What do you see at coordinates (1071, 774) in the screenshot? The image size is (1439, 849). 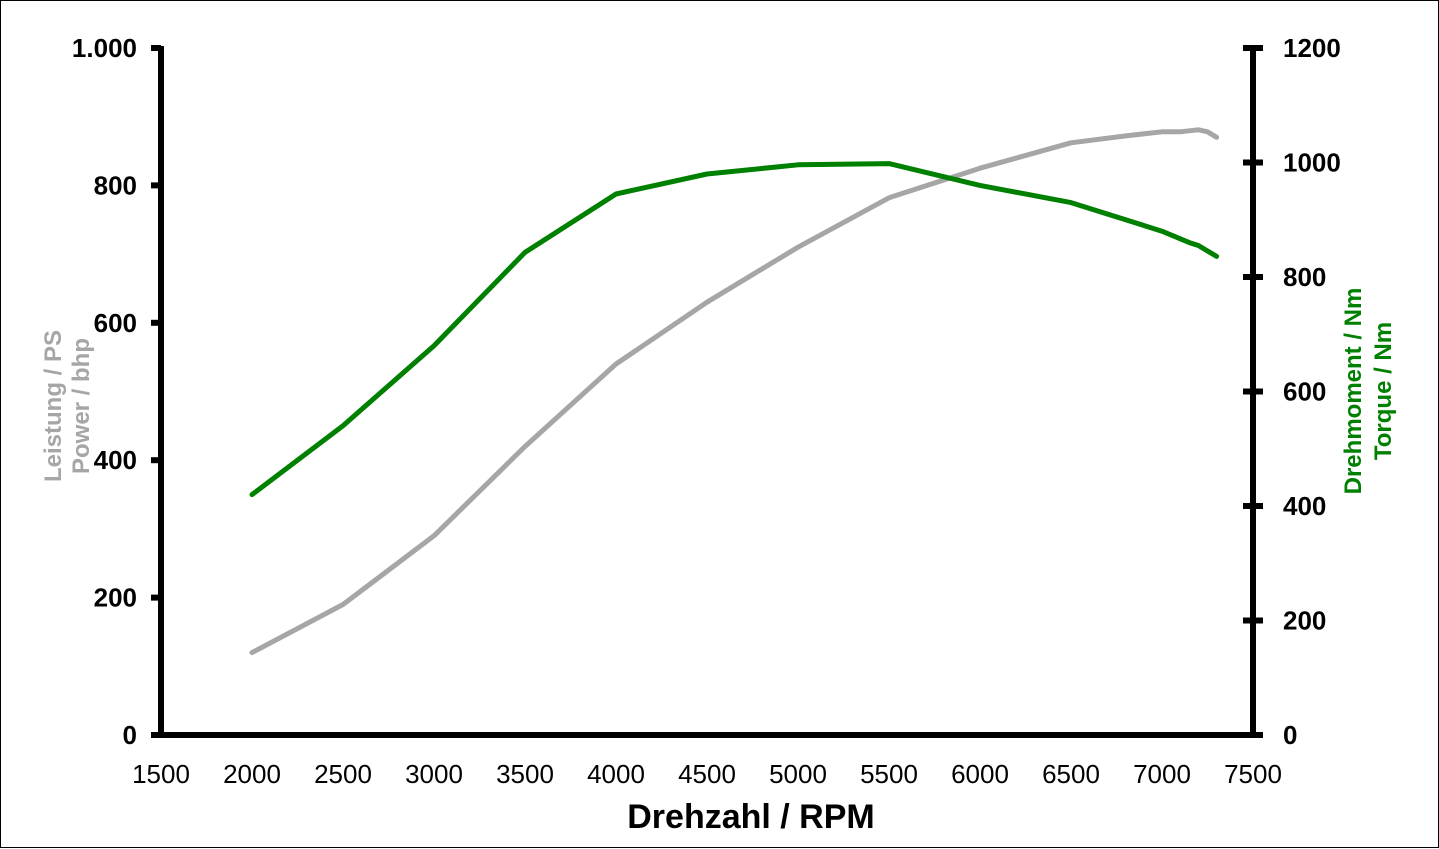 I see `x-tick-label: 6500` at bounding box center [1071, 774].